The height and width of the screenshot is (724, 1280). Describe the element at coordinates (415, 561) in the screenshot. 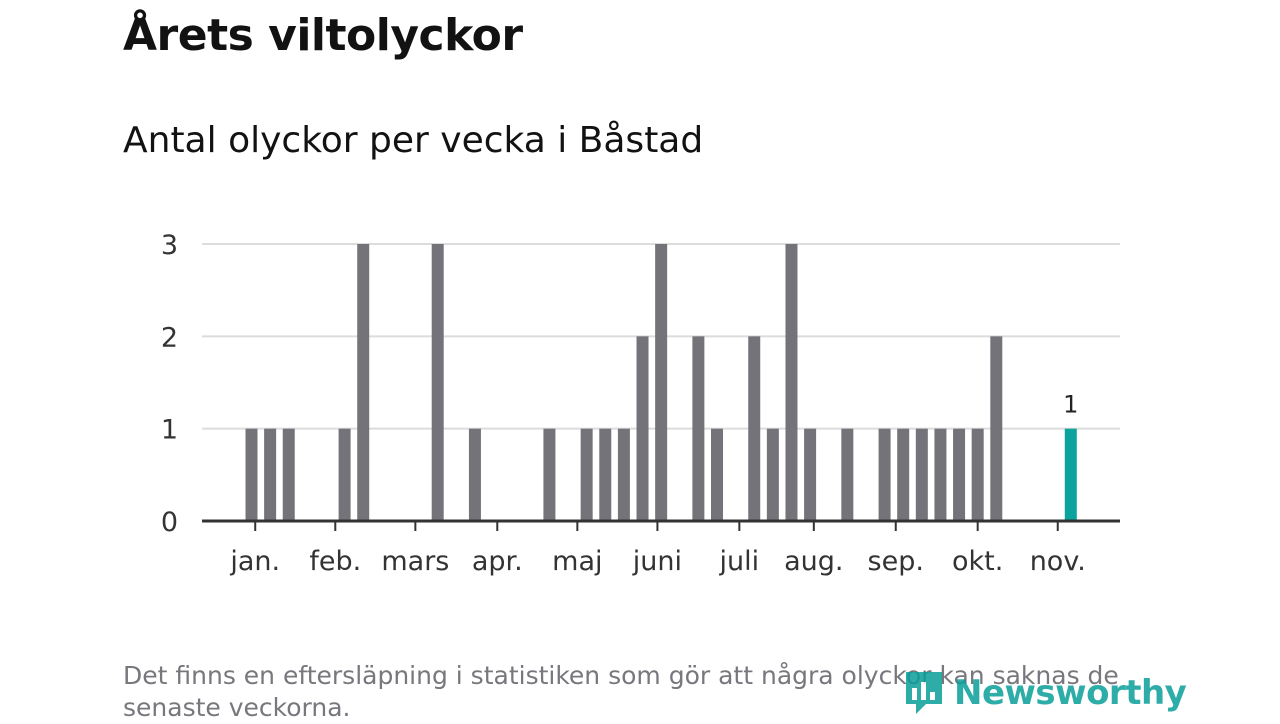

I see `x-tick-label: mars` at that location.